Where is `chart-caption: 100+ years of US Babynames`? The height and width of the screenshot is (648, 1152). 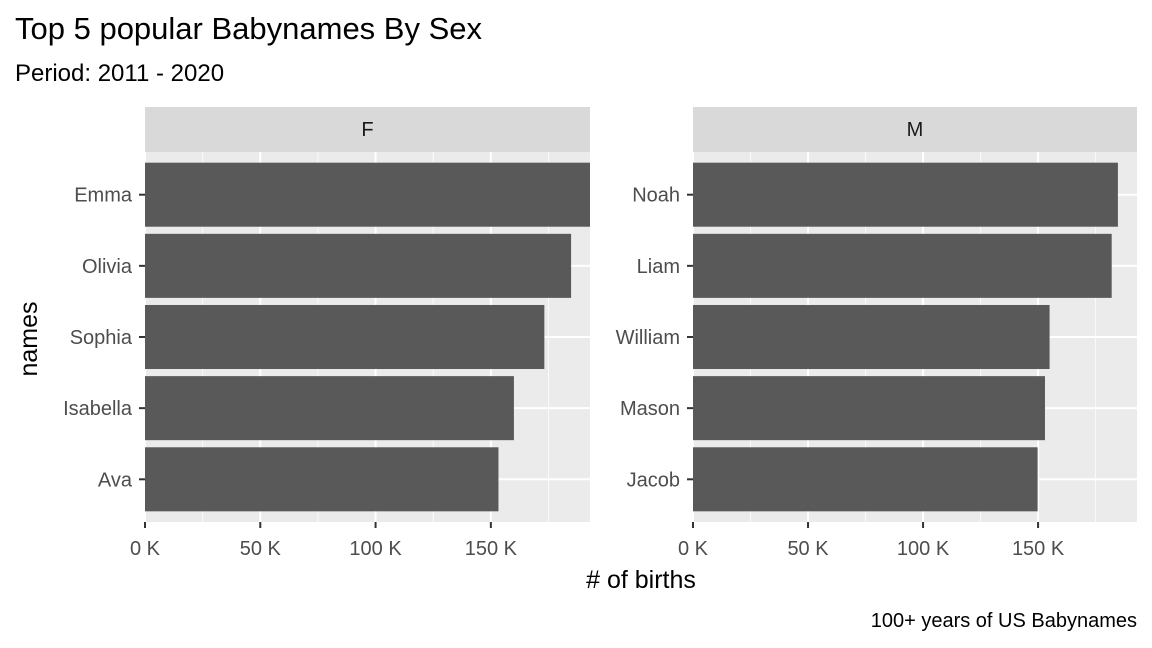
chart-caption: 100+ years of US Babynames is located at coordinates (1004, 621).